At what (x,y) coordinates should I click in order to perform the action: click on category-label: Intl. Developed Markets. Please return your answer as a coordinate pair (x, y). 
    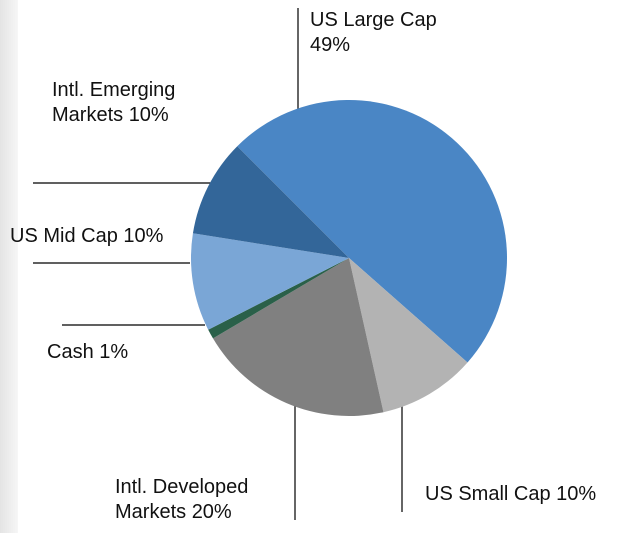
    Looking at the image, I should click on (182, 499).